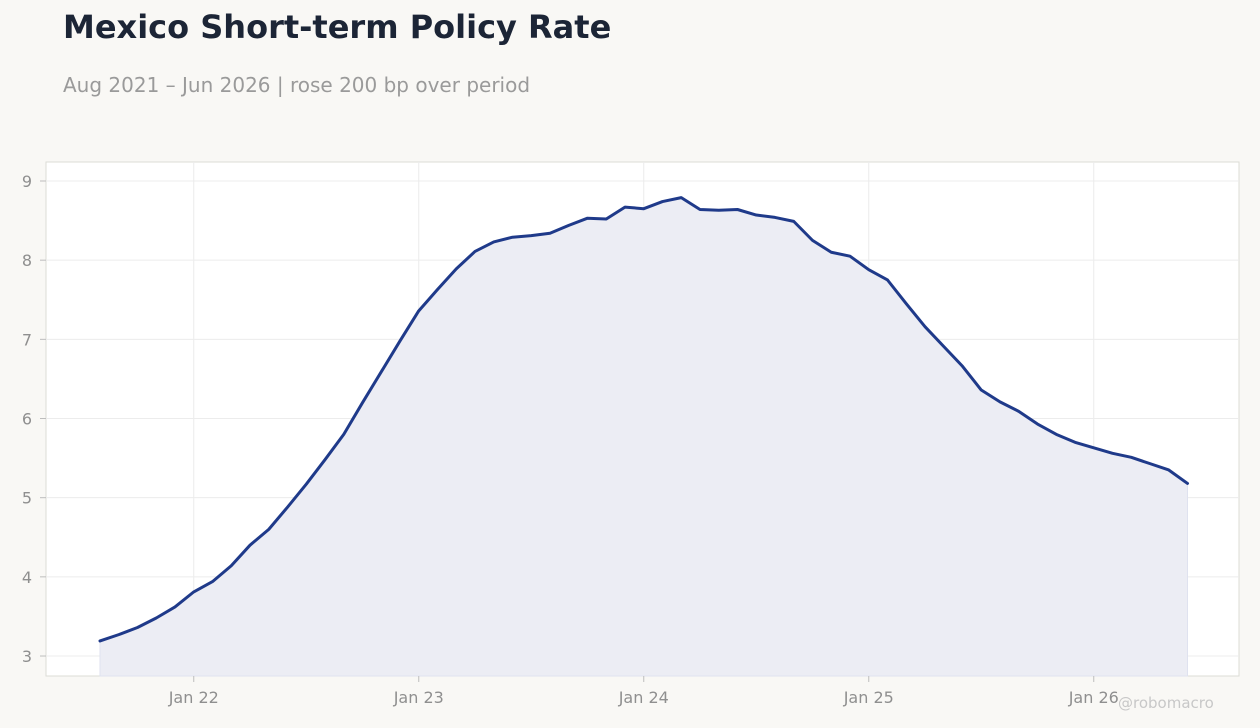 This screenshot has width=1260, height=728. What do you see at coordinates (27, 419) in the screenshot?
I see `y-tick-label: 6` at bounding box center [27, 419].